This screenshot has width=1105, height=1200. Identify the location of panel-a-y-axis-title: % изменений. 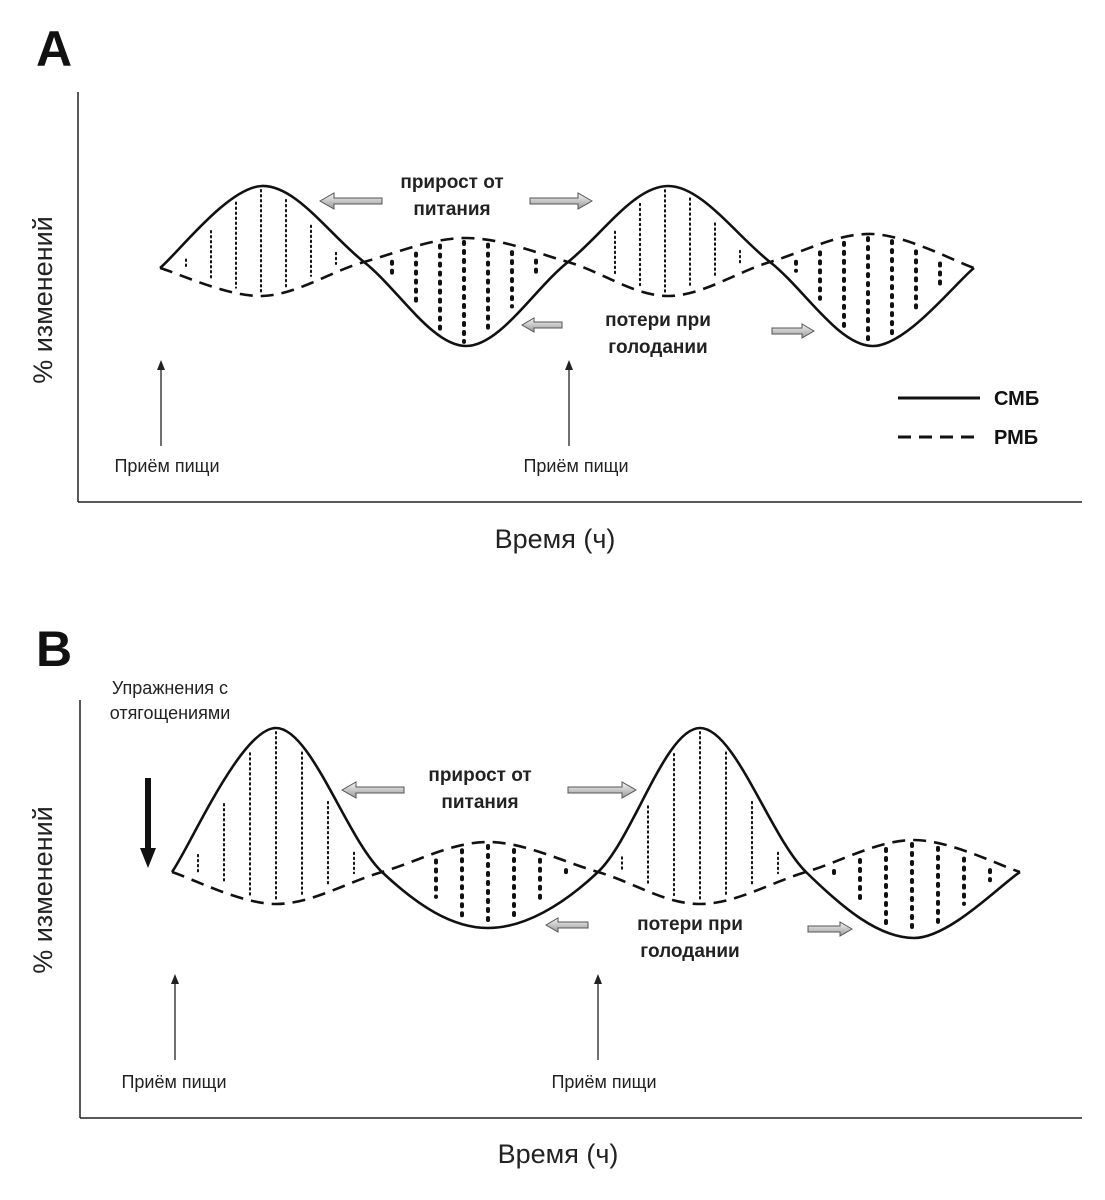
(43, 300).